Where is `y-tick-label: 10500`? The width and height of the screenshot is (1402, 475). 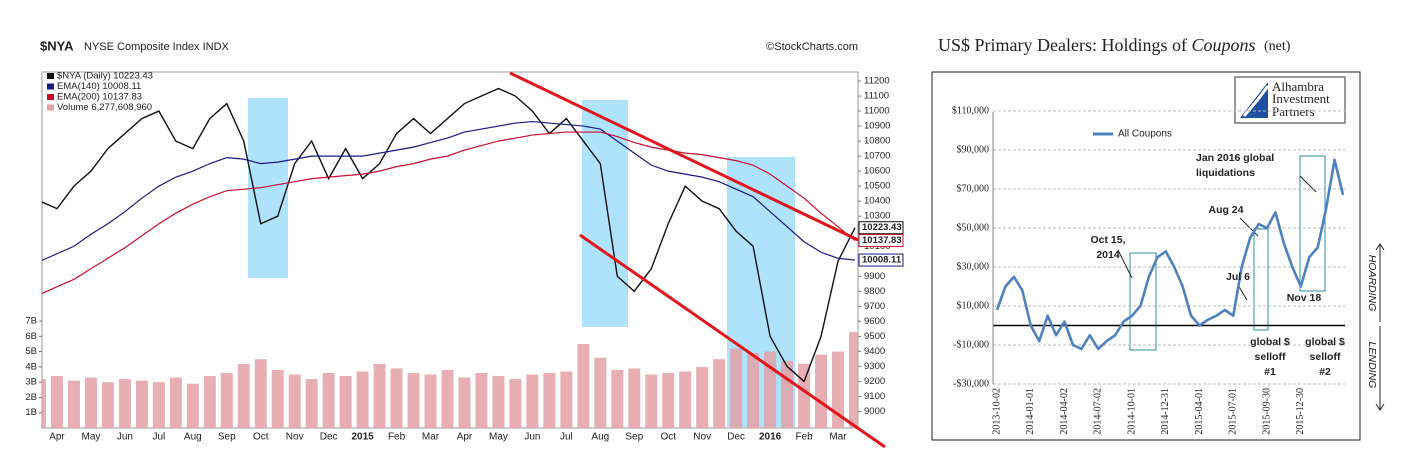 y-tick-label: 10500 is located at coordinates (877, 186).